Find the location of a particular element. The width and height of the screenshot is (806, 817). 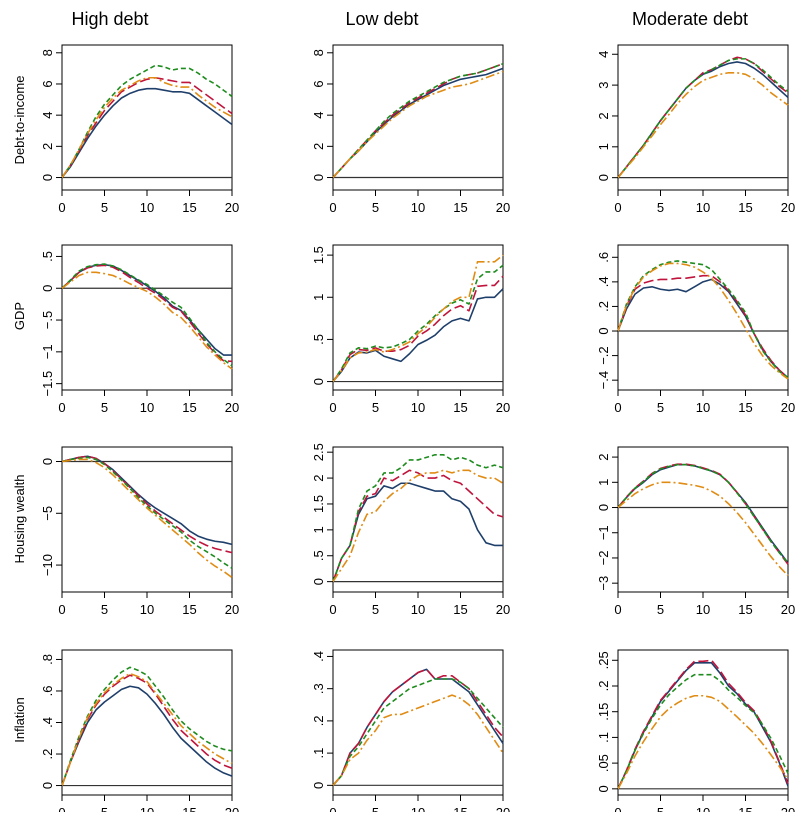

y-tick-label: 4 is located at coordinates (318, 115).